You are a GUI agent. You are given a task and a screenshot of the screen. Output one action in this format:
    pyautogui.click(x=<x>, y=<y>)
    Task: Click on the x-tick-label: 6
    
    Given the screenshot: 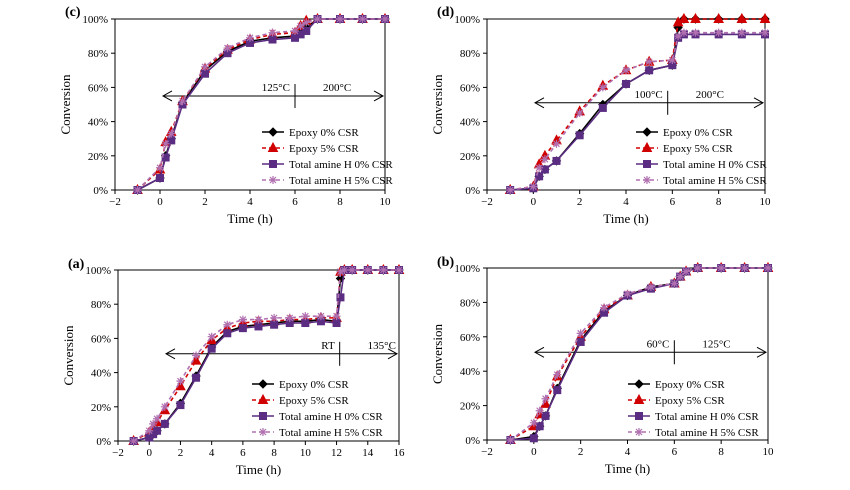 What is the action you would take?
    pyautogui.click(x=675, y=452)
    